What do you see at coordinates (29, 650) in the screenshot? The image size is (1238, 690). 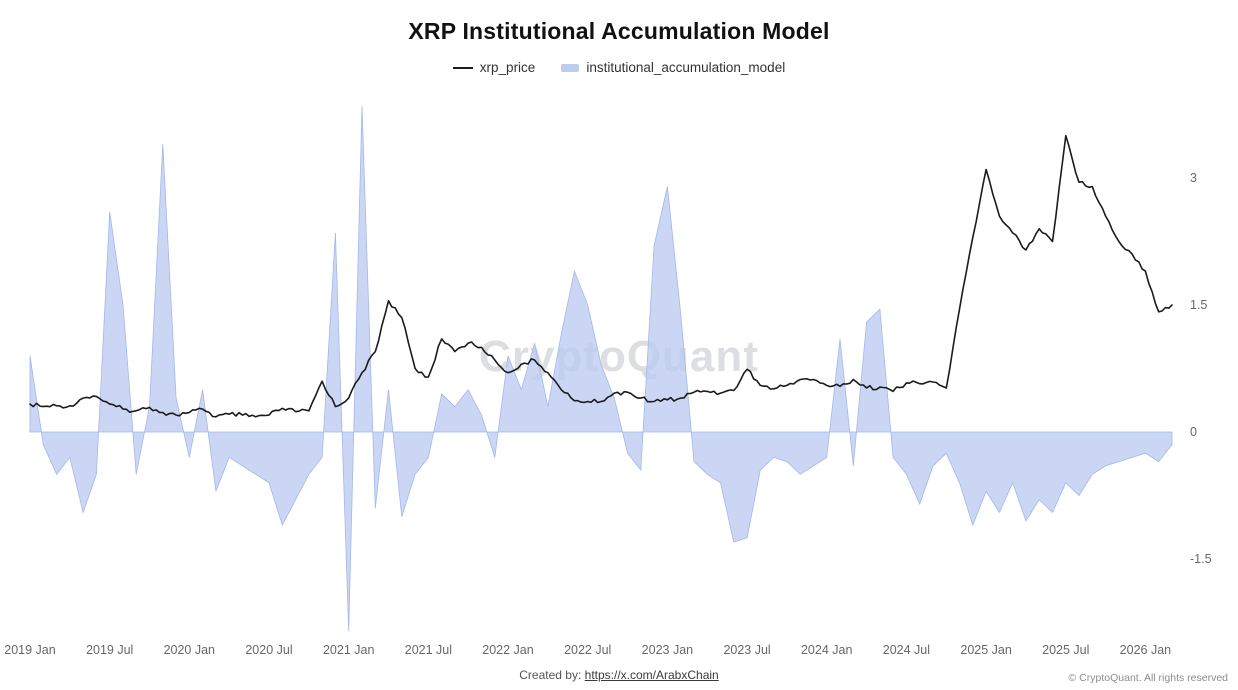 I see `x-tick-label: 2019 Jan` at bounding box center [29, 650].